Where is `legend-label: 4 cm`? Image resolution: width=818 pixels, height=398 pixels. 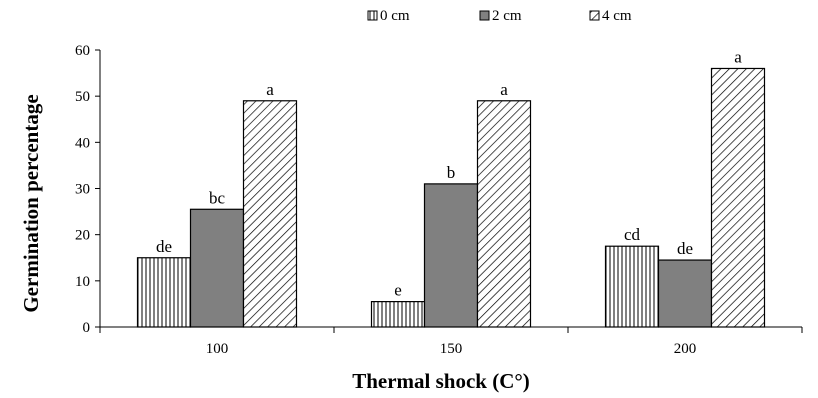
legend-label: 4 cm is located at coordinates (617, 16).